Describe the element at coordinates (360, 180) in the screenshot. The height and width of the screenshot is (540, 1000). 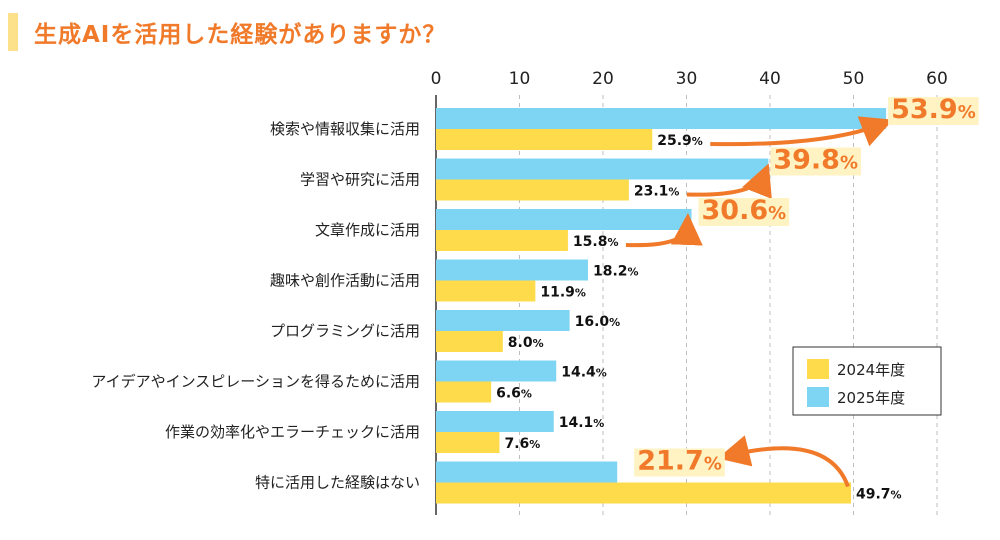
I see `category-label: 学習や研究に活用` at that location.